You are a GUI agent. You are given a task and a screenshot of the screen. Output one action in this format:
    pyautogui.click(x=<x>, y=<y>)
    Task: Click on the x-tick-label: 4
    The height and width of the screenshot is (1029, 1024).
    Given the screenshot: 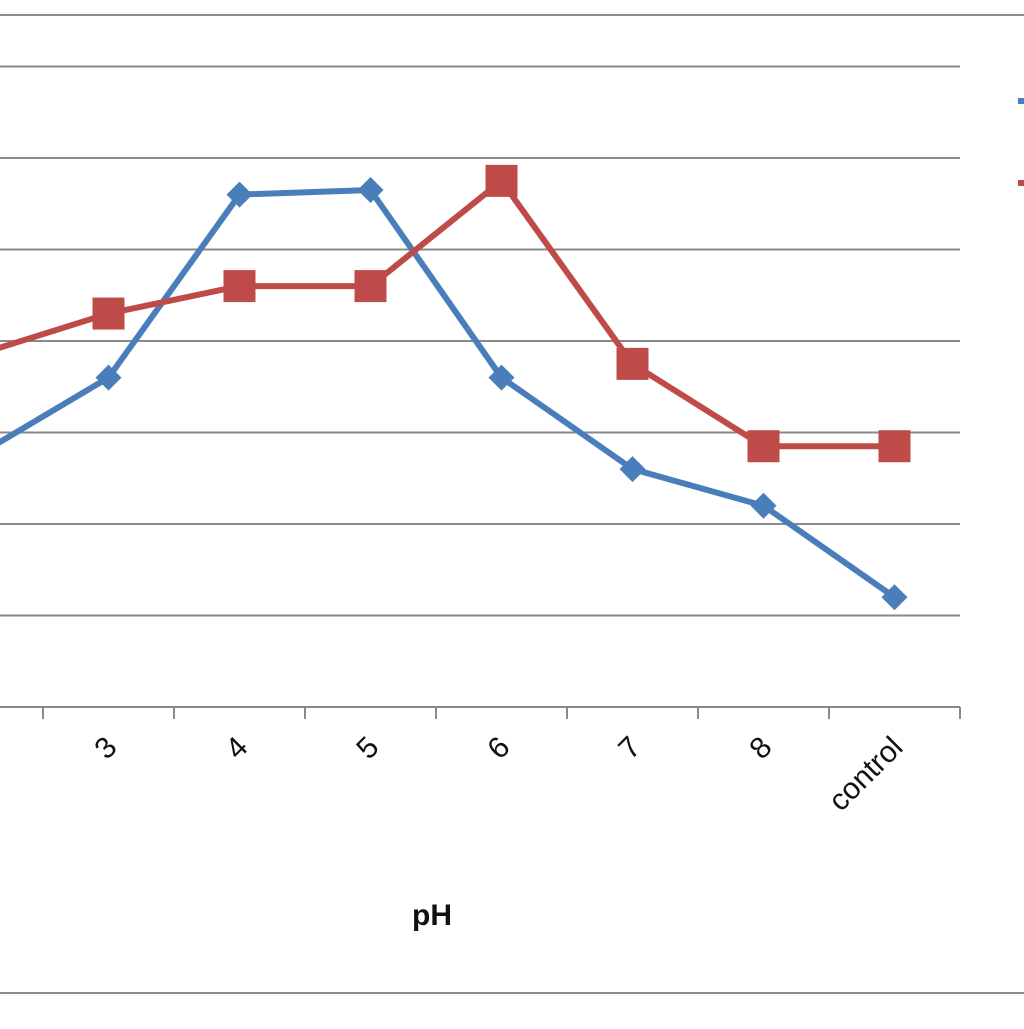 What is the action you would take?
    pyautogui.click(x=236, y=748)
    